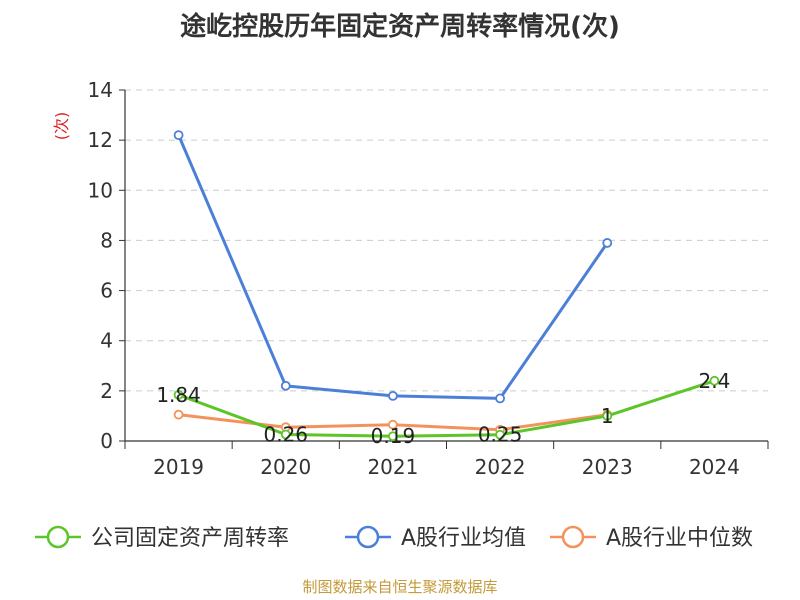 This screenshot has width=800, height=600. Describe the element at coordinates (500, 467) in the screenshot. I see `x-tick-label: 2022` at that location.